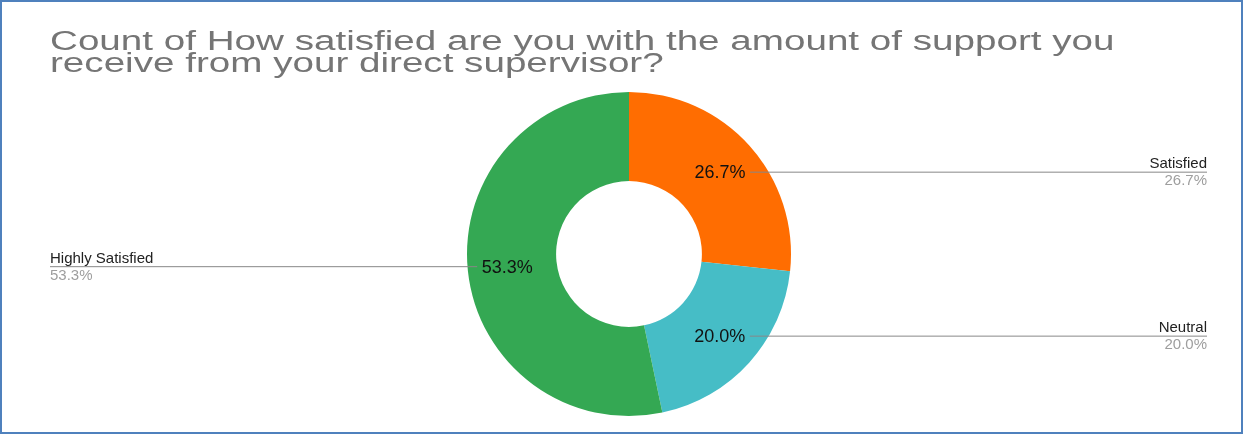 This screenshot has height=434, width=1243. I want to click on text: 26.7%, so click(1185, 180).